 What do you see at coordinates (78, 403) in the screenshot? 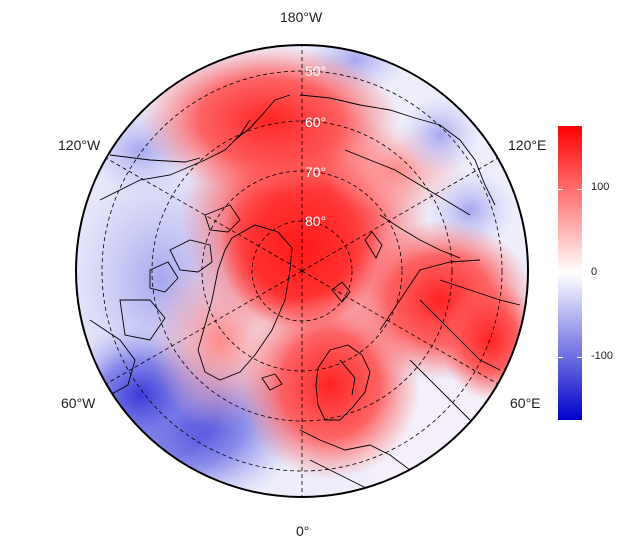
I see `lon-label-60w: 60°W` at bounding box center [78, 403].